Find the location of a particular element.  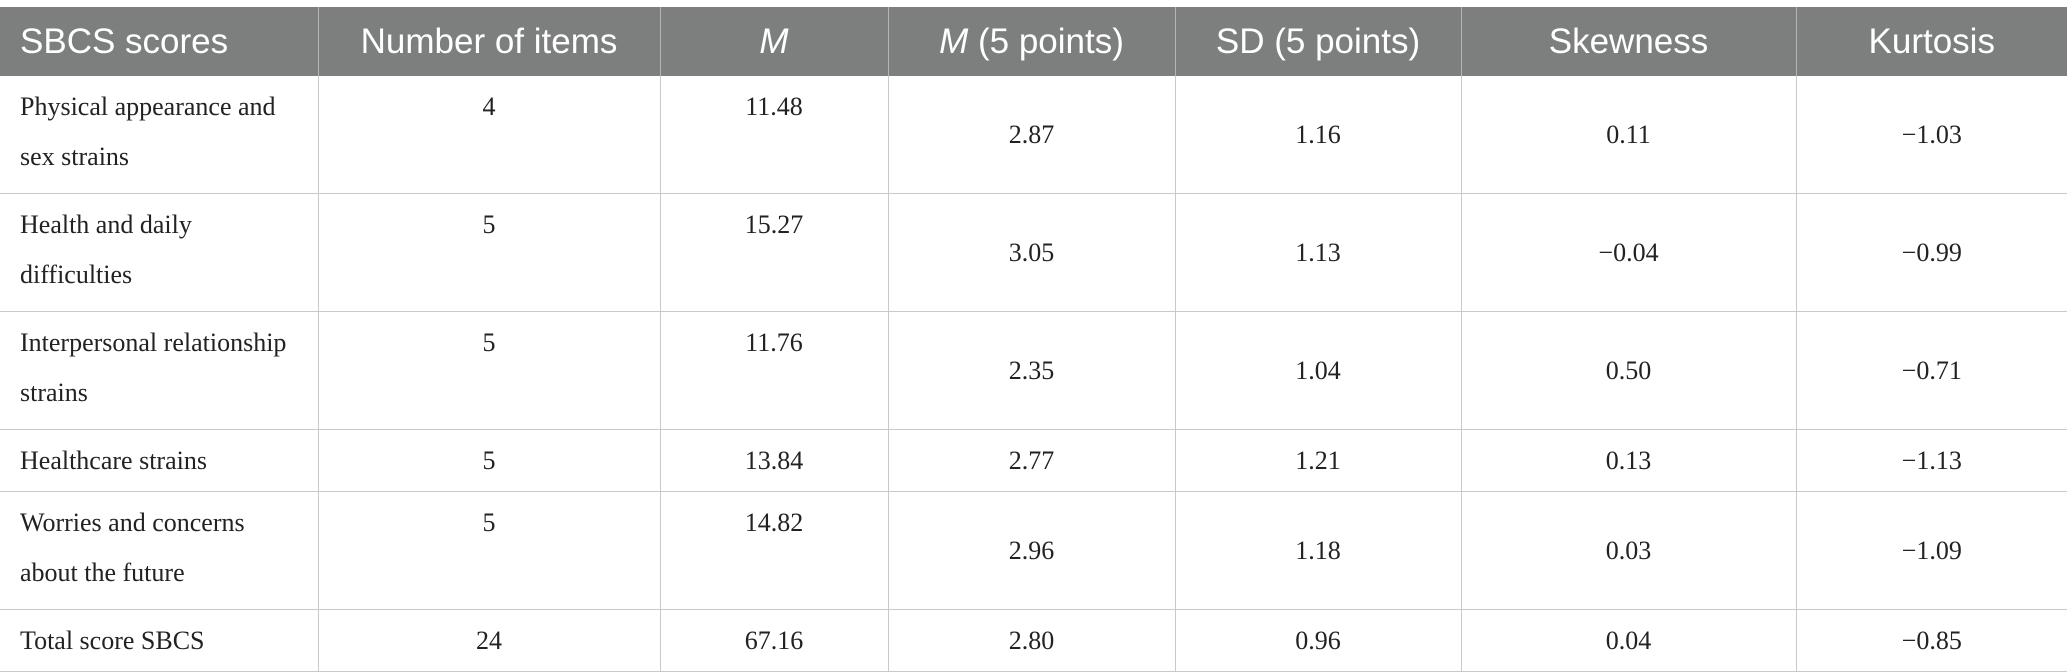

header-number-of-items: Number of items is located at coordinates (489, 41).